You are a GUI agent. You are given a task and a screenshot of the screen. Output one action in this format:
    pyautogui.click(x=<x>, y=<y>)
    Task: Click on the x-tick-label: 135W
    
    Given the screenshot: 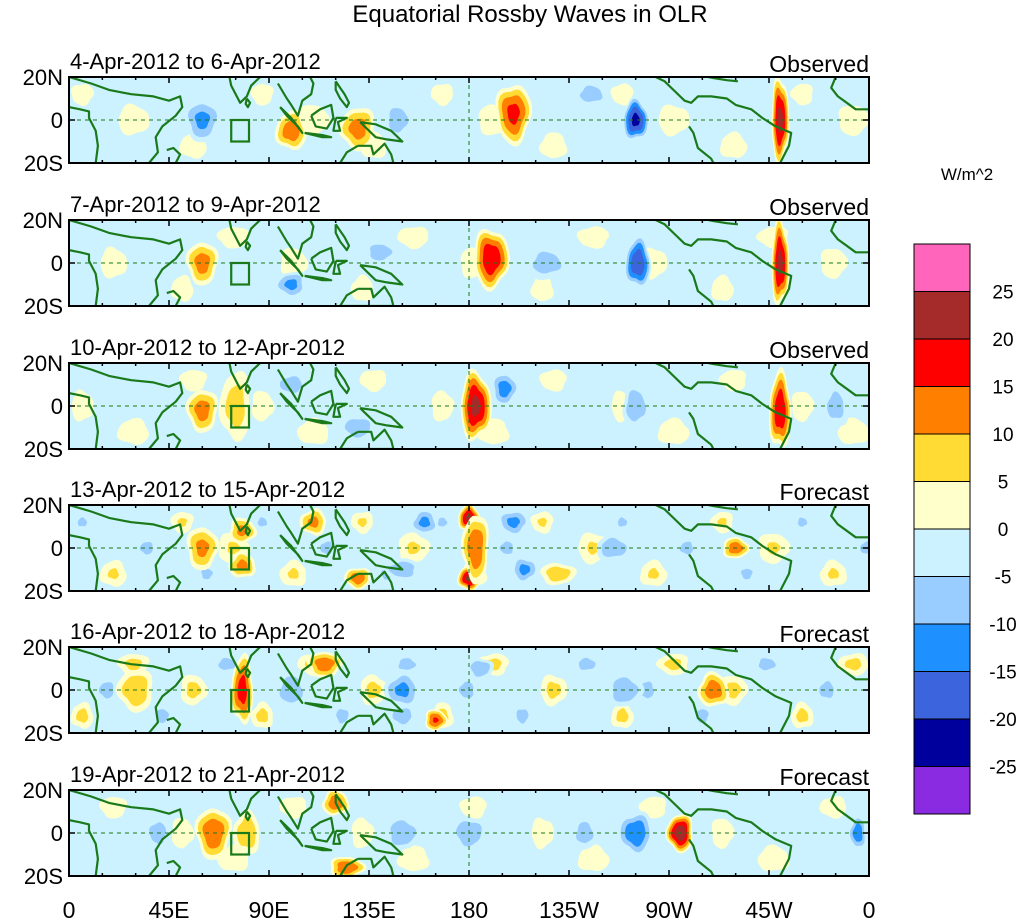 What is the action you would take?
    pyautogui.click(x=569, y=909)
    